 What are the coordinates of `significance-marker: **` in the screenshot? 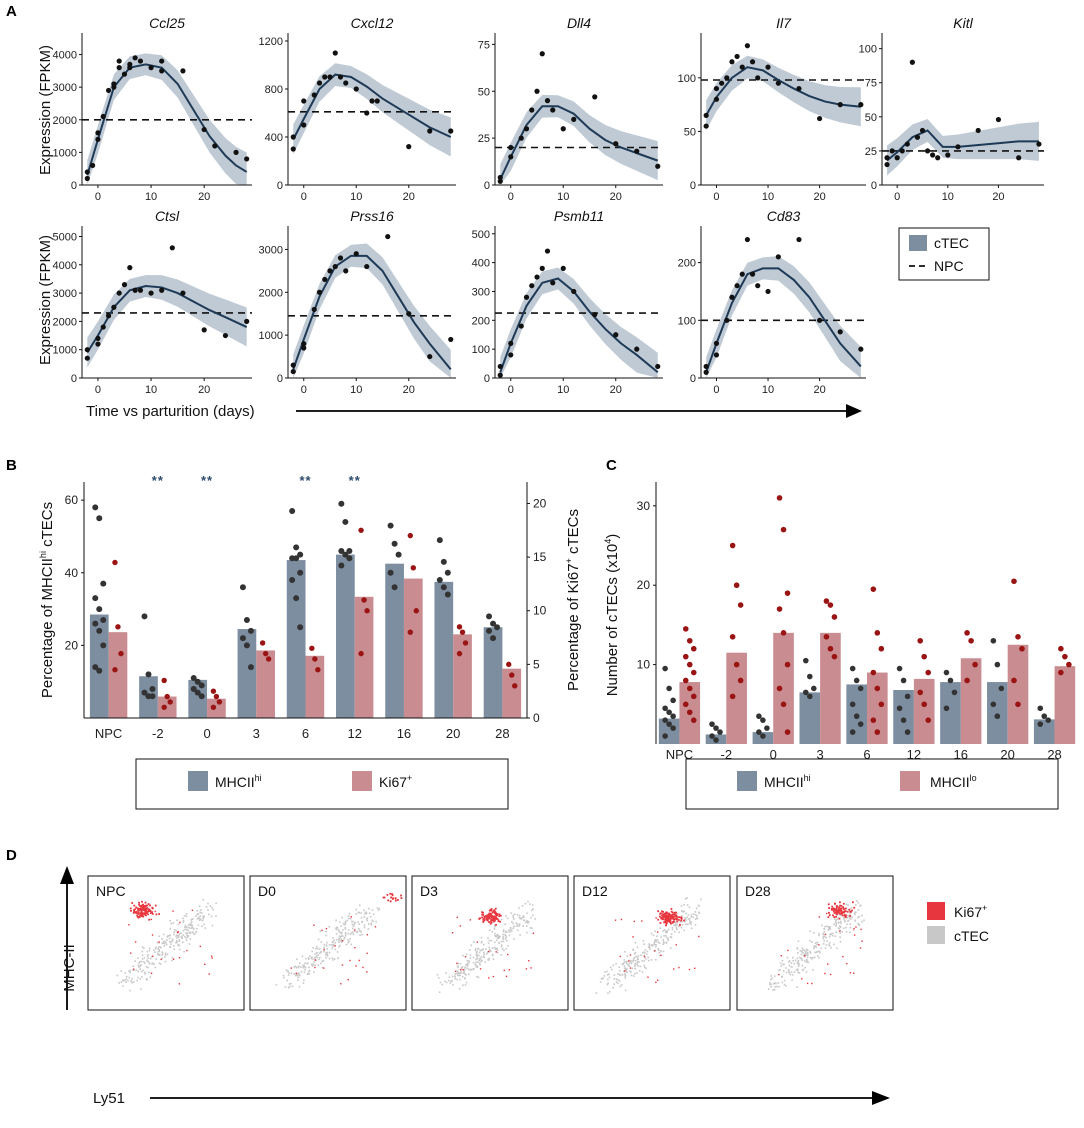 It's located at (207, 480).